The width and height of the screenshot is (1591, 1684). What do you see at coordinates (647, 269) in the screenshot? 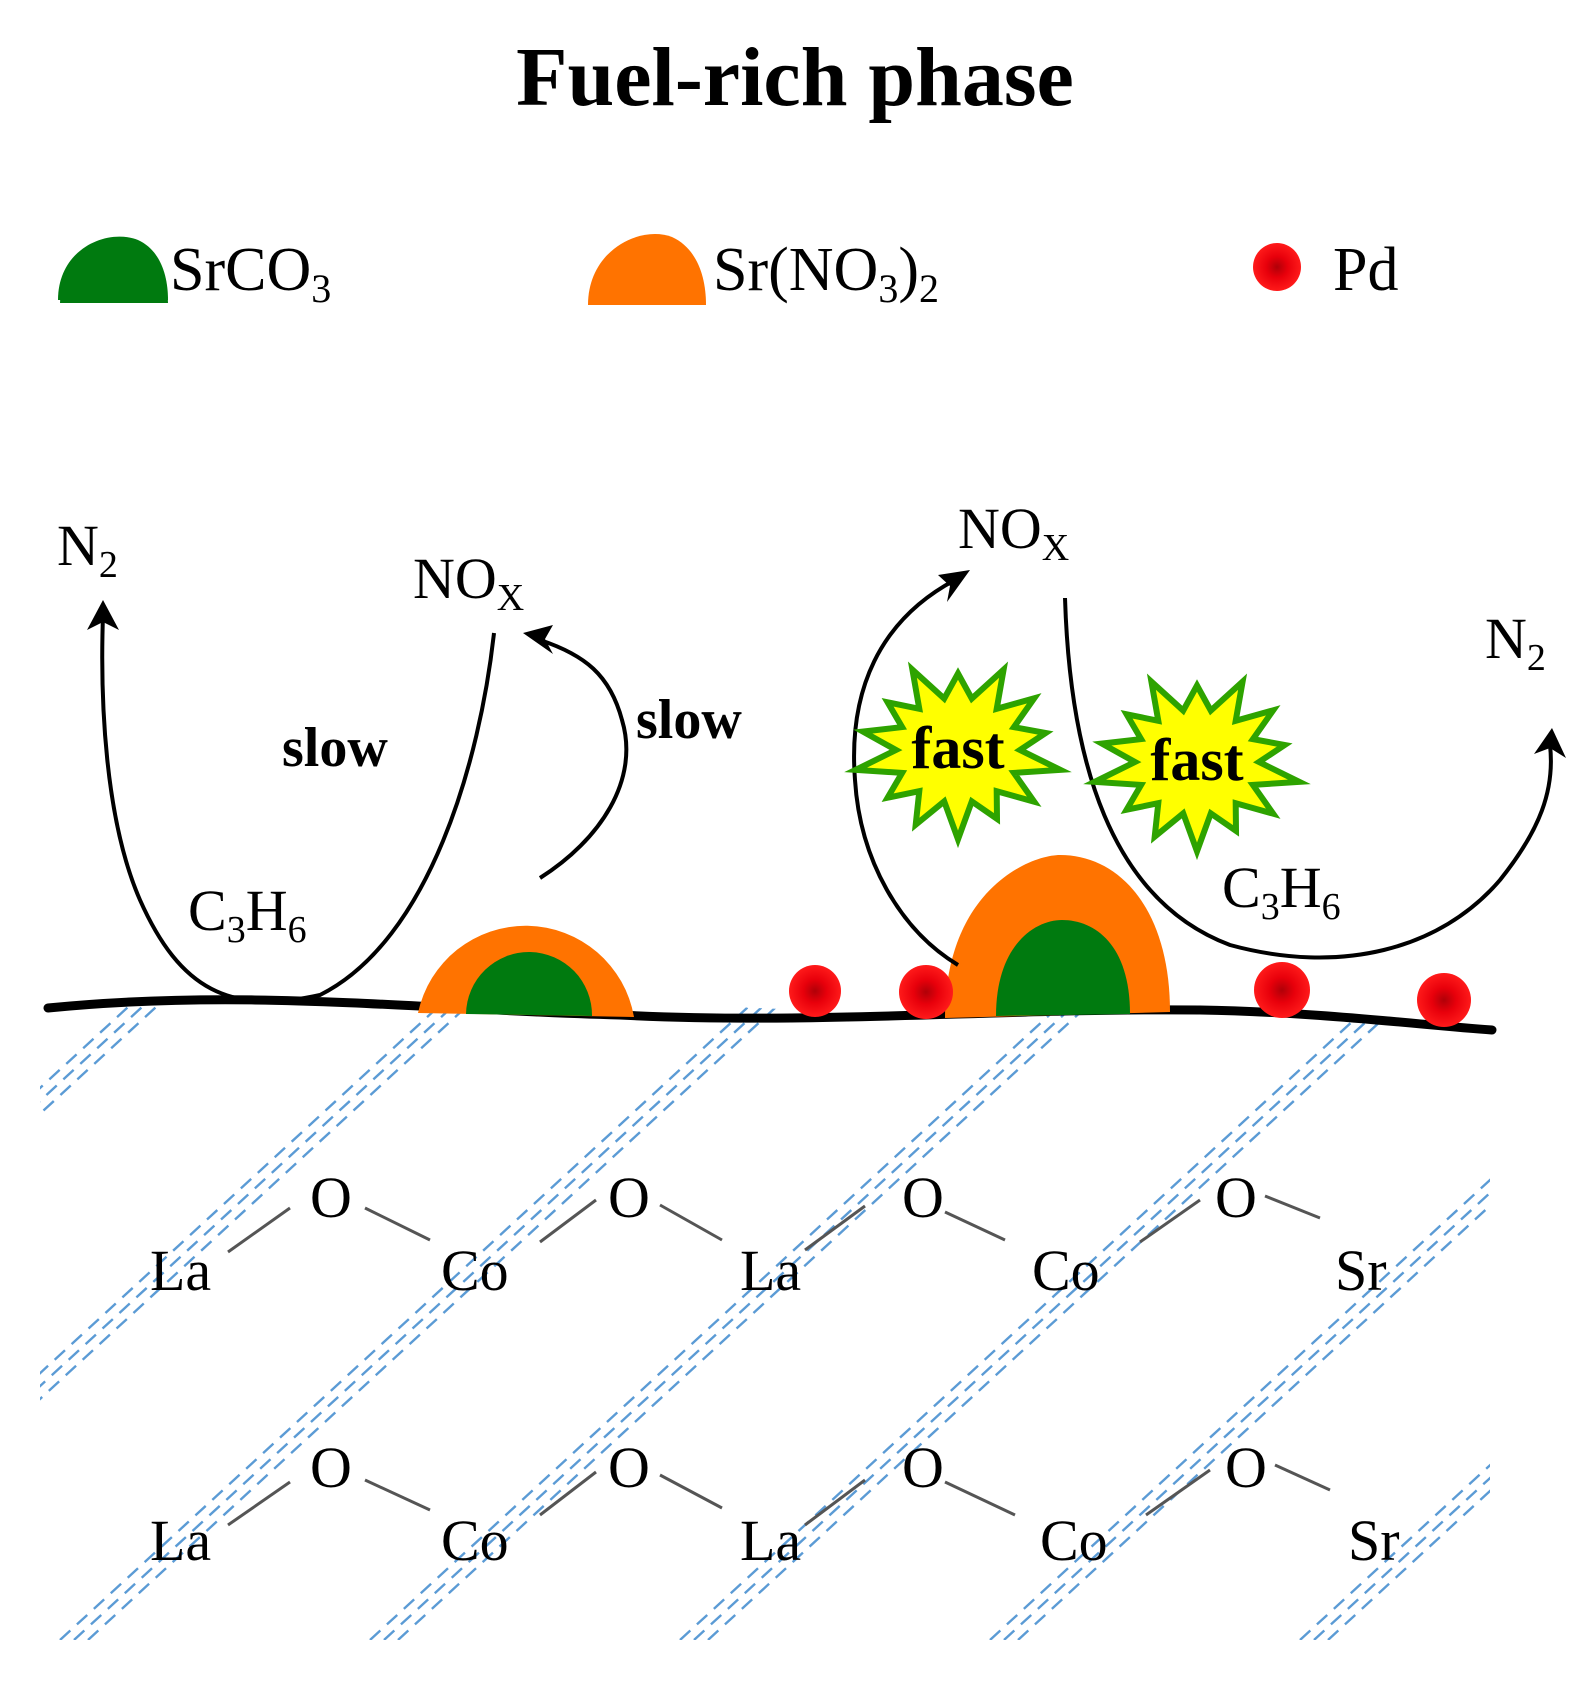
I see `srno3-legend-swatch` at bounding box center [647, 269].